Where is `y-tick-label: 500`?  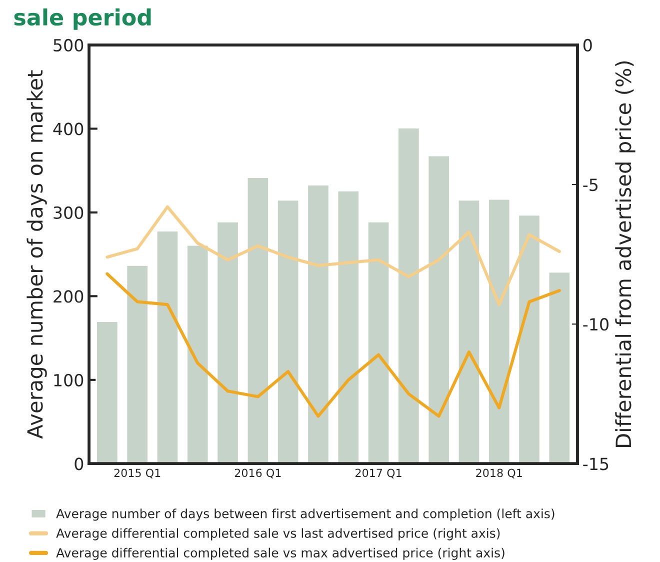
y-tick-label: 500 is located at coordinates (69, 45).